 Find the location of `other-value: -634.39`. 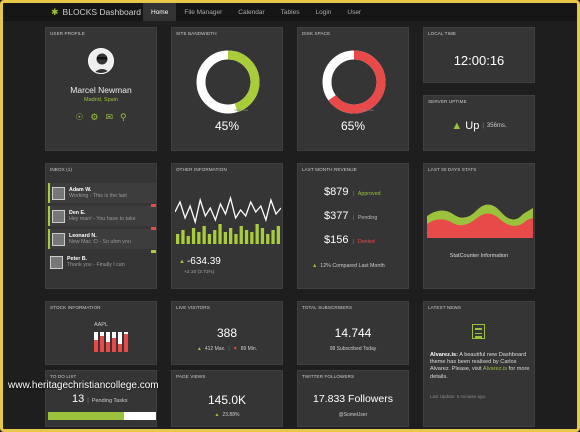

other-value: -634.39 is located at coordinates (203, 261).